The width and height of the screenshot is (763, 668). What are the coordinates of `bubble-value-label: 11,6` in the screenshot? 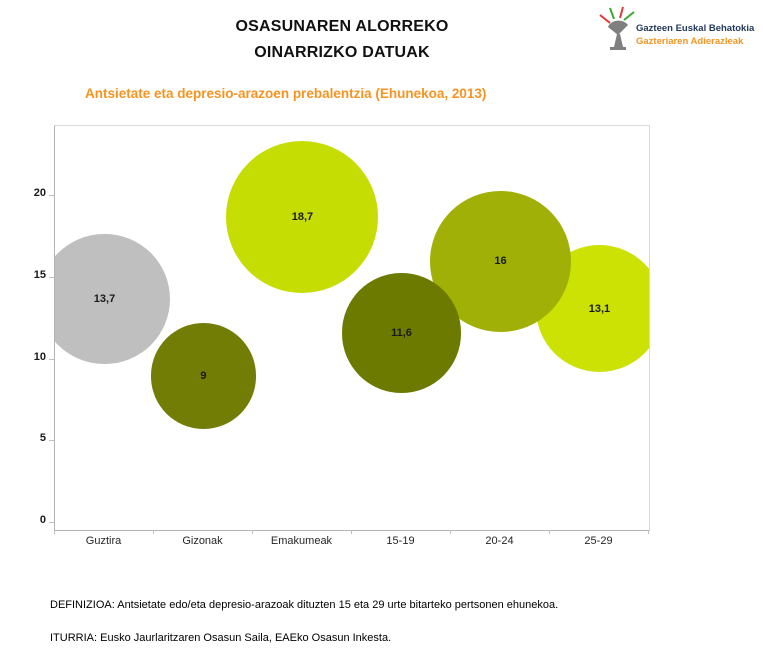 It's located at (401, 333).